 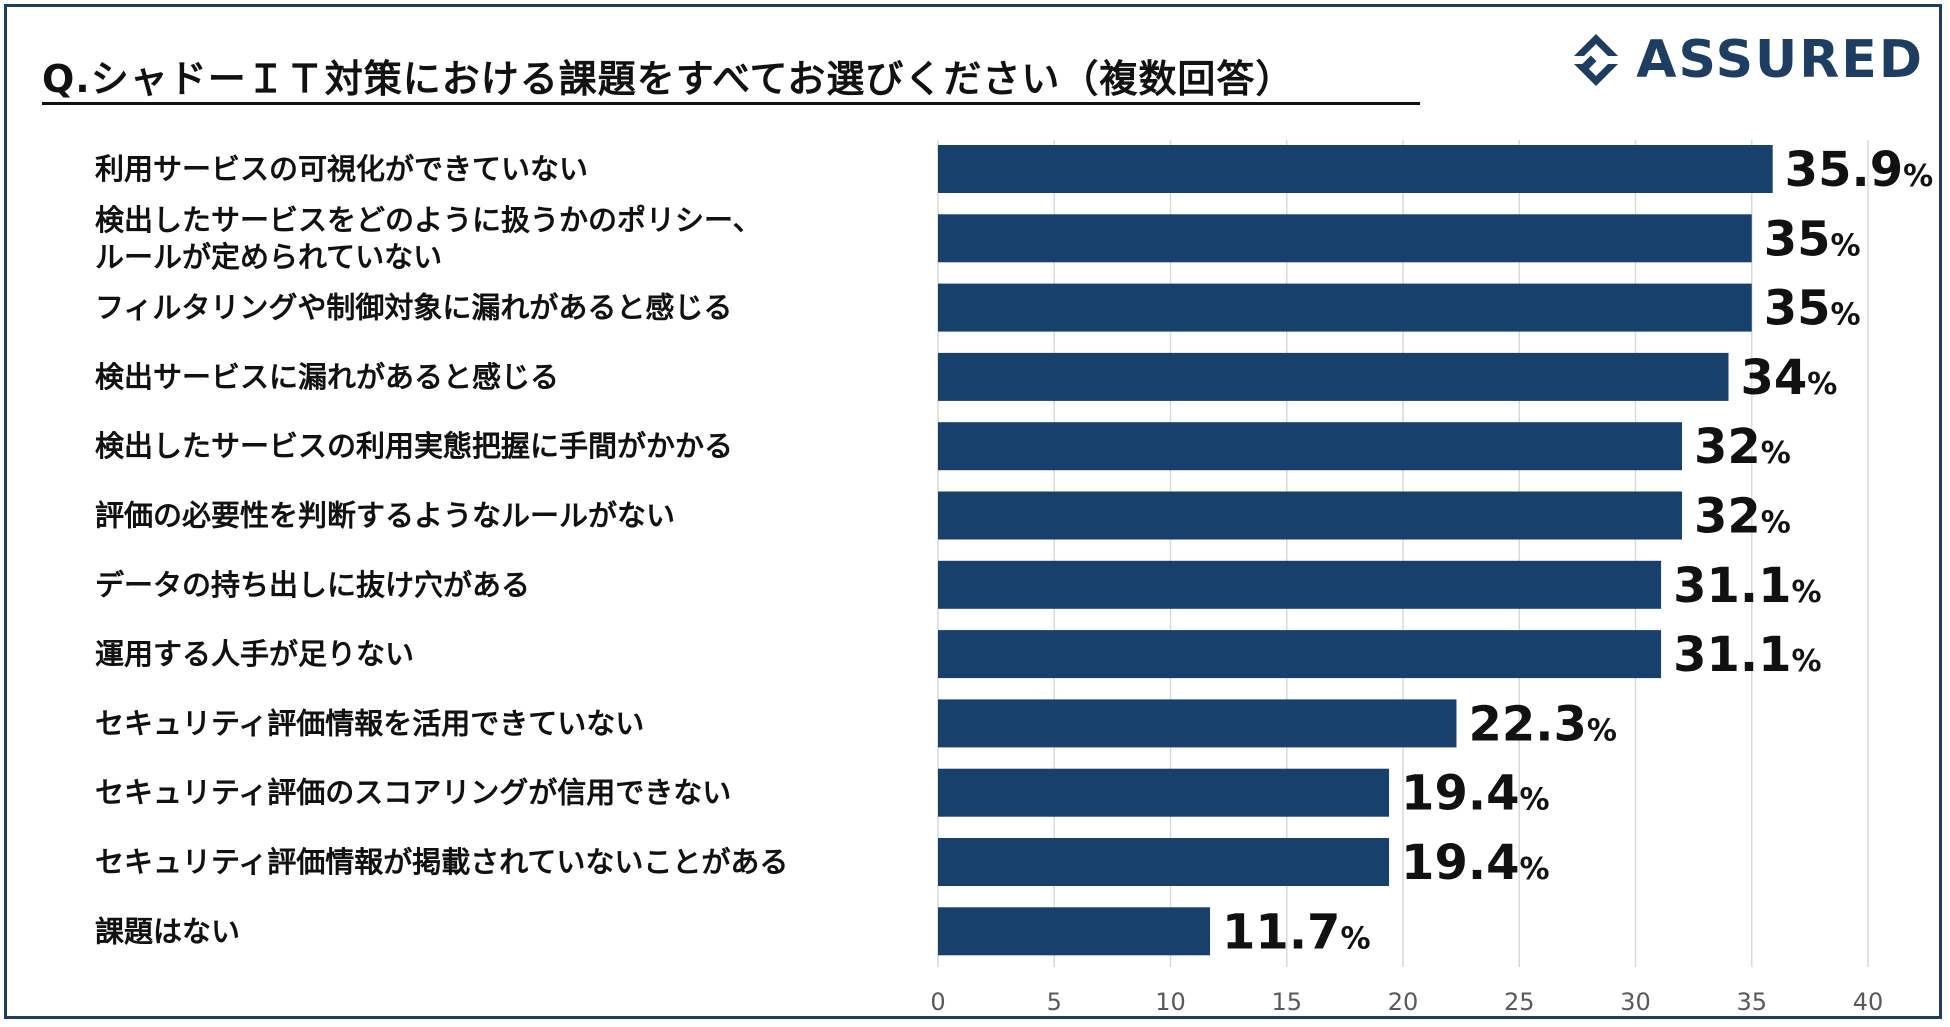 What do you see at coordinates (1780, 60) in the screenshot?
I see `logo-text: ASSURED` at bounding box center [1780, 60].